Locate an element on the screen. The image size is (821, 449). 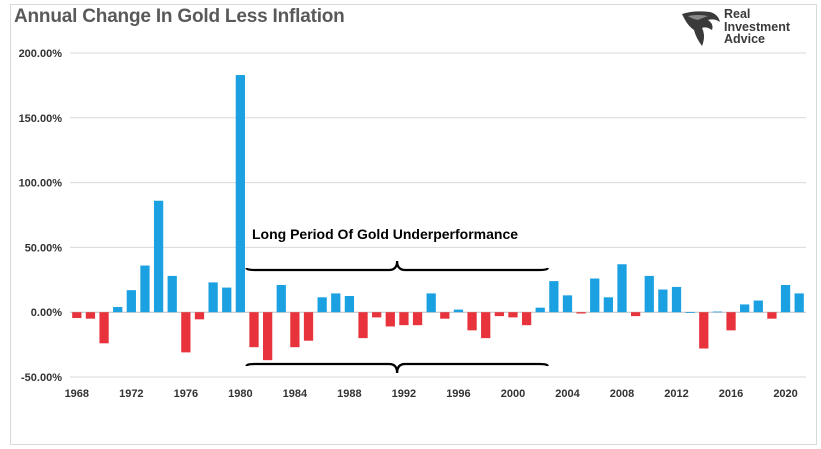
bar-2006 is located at coordinates (595, 295).